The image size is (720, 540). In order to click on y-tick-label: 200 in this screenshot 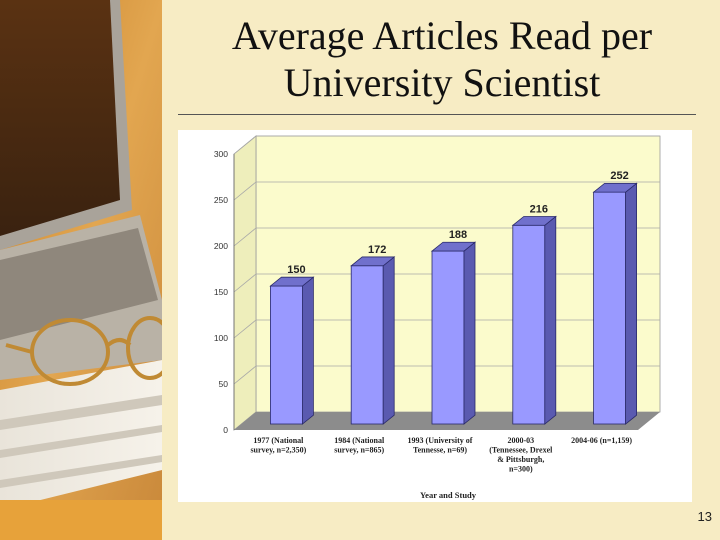, I will do `click(221, 246)`.